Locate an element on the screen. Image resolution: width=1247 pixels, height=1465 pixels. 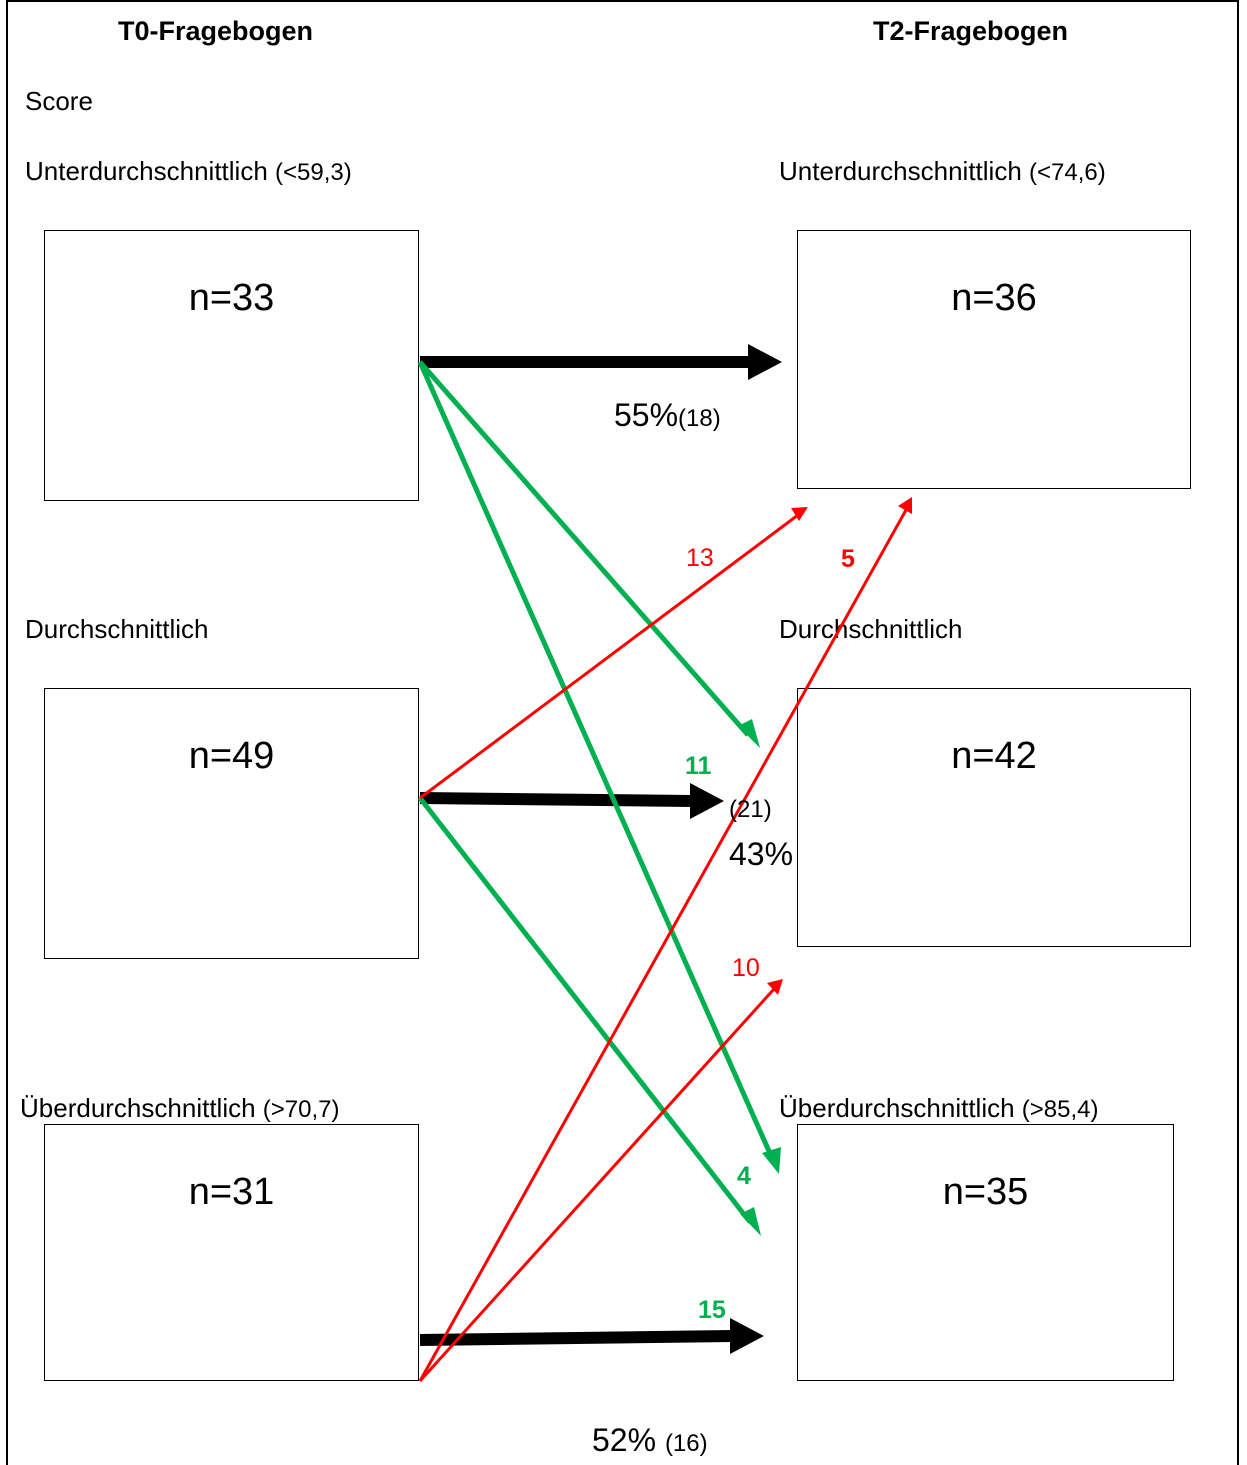
t2-below-label: Unterdurchschnittlich (<74,6) is located at coordinates (942, 171).